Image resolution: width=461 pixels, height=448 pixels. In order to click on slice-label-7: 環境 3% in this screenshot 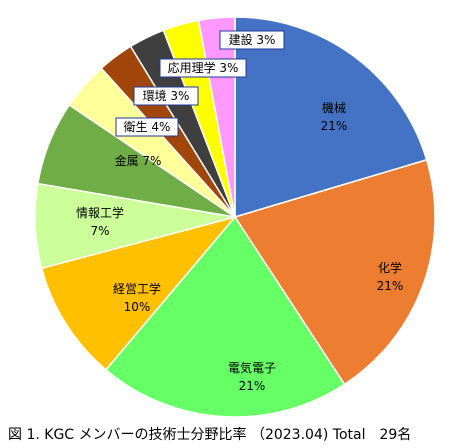, I will do `click(166, 96)`.